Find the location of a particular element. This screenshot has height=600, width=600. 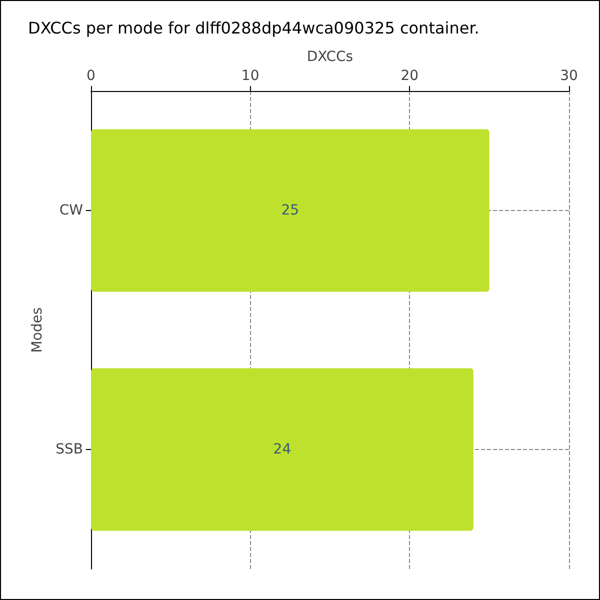

data-label: 25 is located at coordinates (290, 210).